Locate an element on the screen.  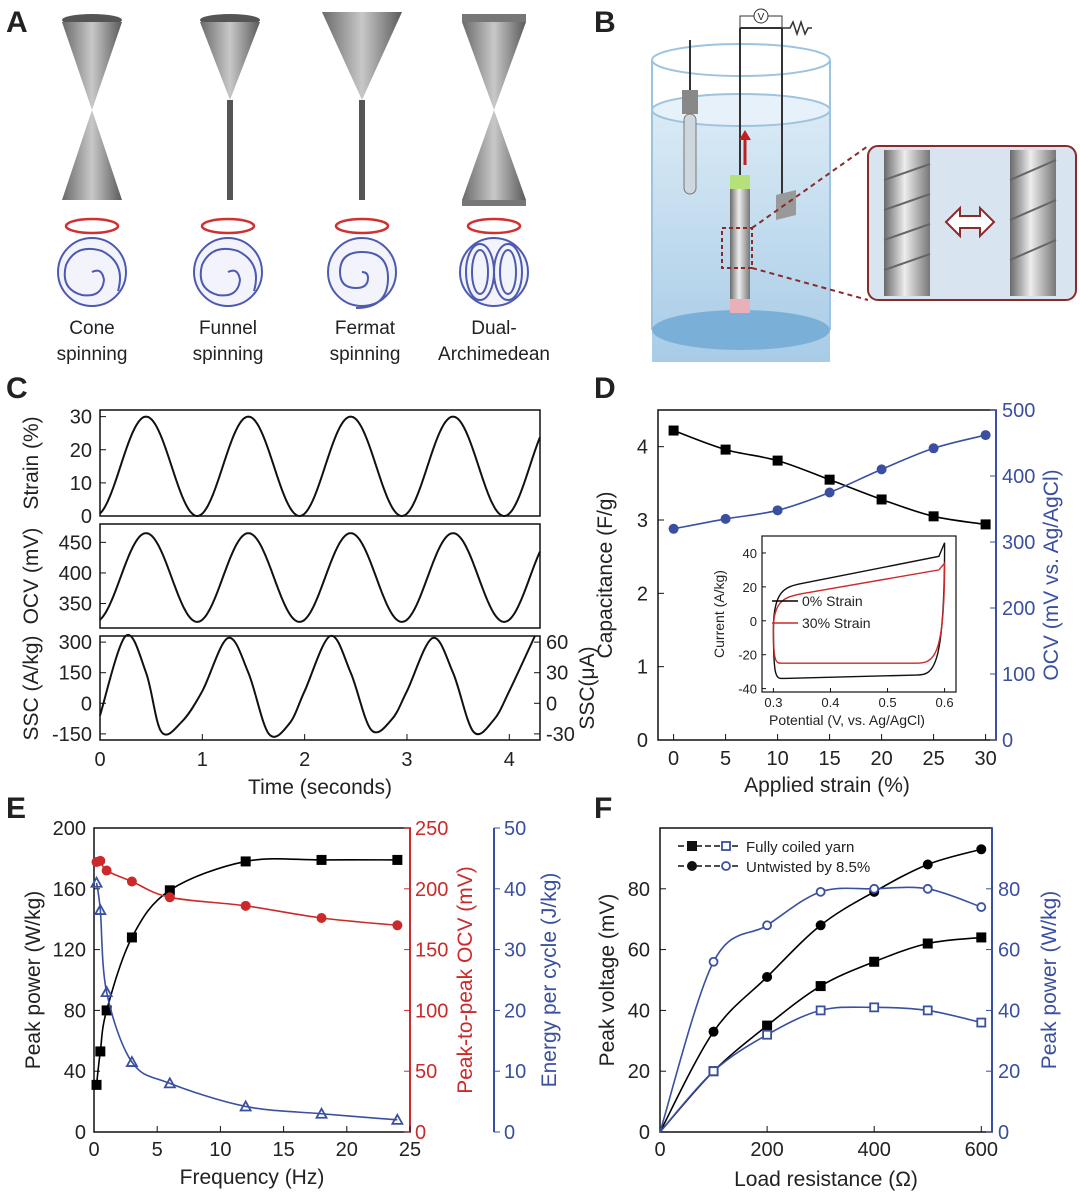
panel-letter-a: A is located at coordinates (17, 22).